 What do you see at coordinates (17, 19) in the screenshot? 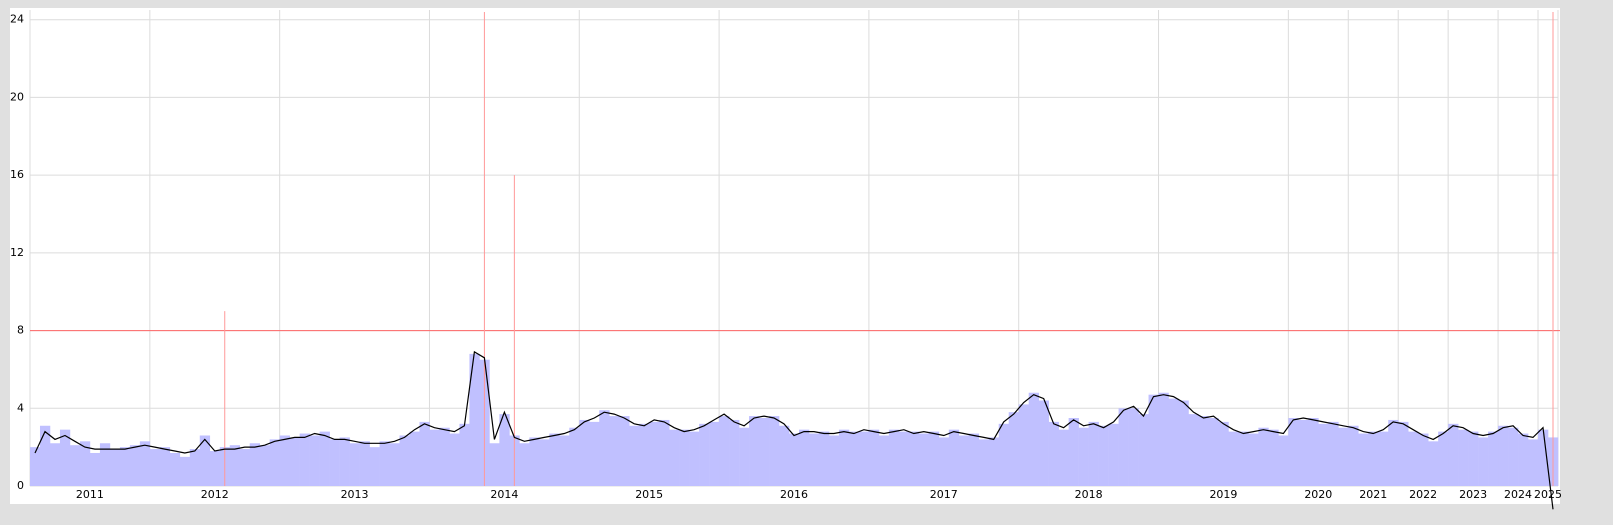
I see `y-tick-label: 24` at bounding box center [17, 19].